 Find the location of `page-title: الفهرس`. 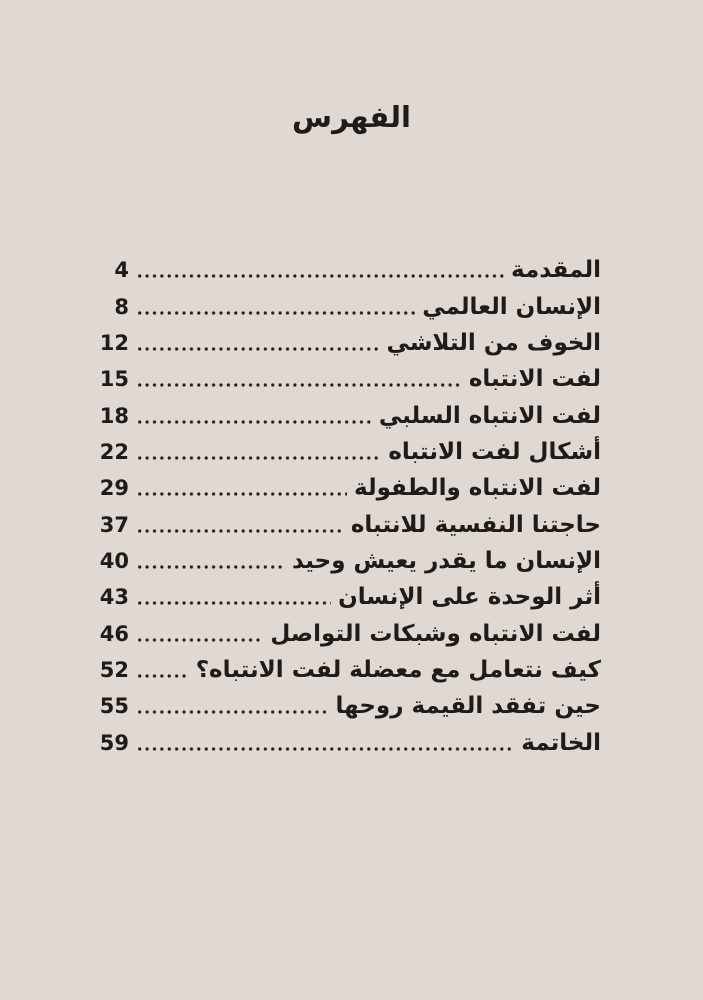

page-title: الفهرس is located at coordinates (351, 117).